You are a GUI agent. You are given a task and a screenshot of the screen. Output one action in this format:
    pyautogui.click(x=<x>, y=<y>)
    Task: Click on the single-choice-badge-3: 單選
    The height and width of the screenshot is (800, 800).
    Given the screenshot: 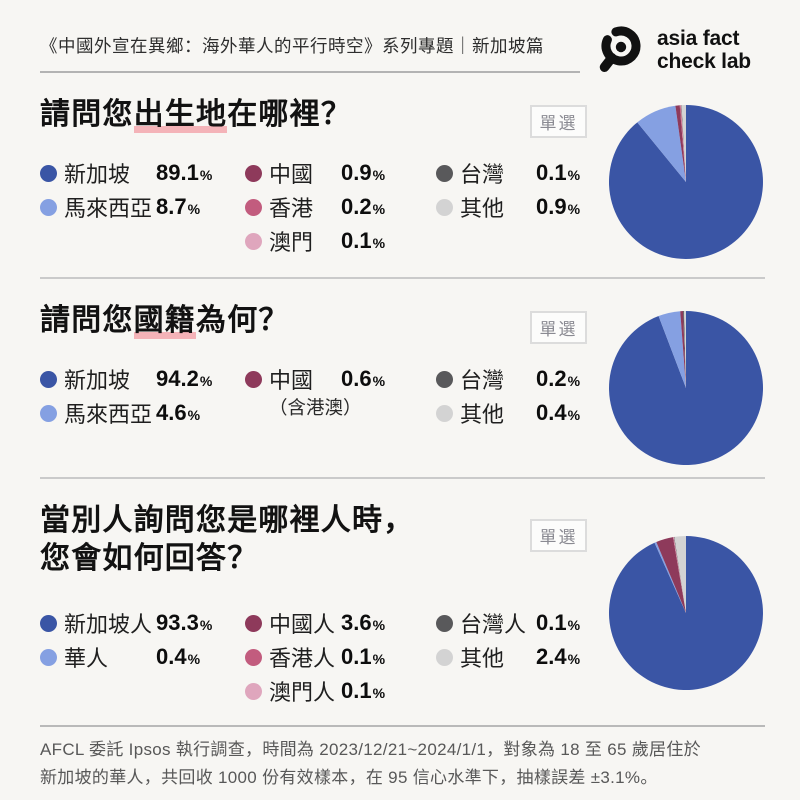 What is the action you would take?
    pyautogui.click(x=558, y=535)
    